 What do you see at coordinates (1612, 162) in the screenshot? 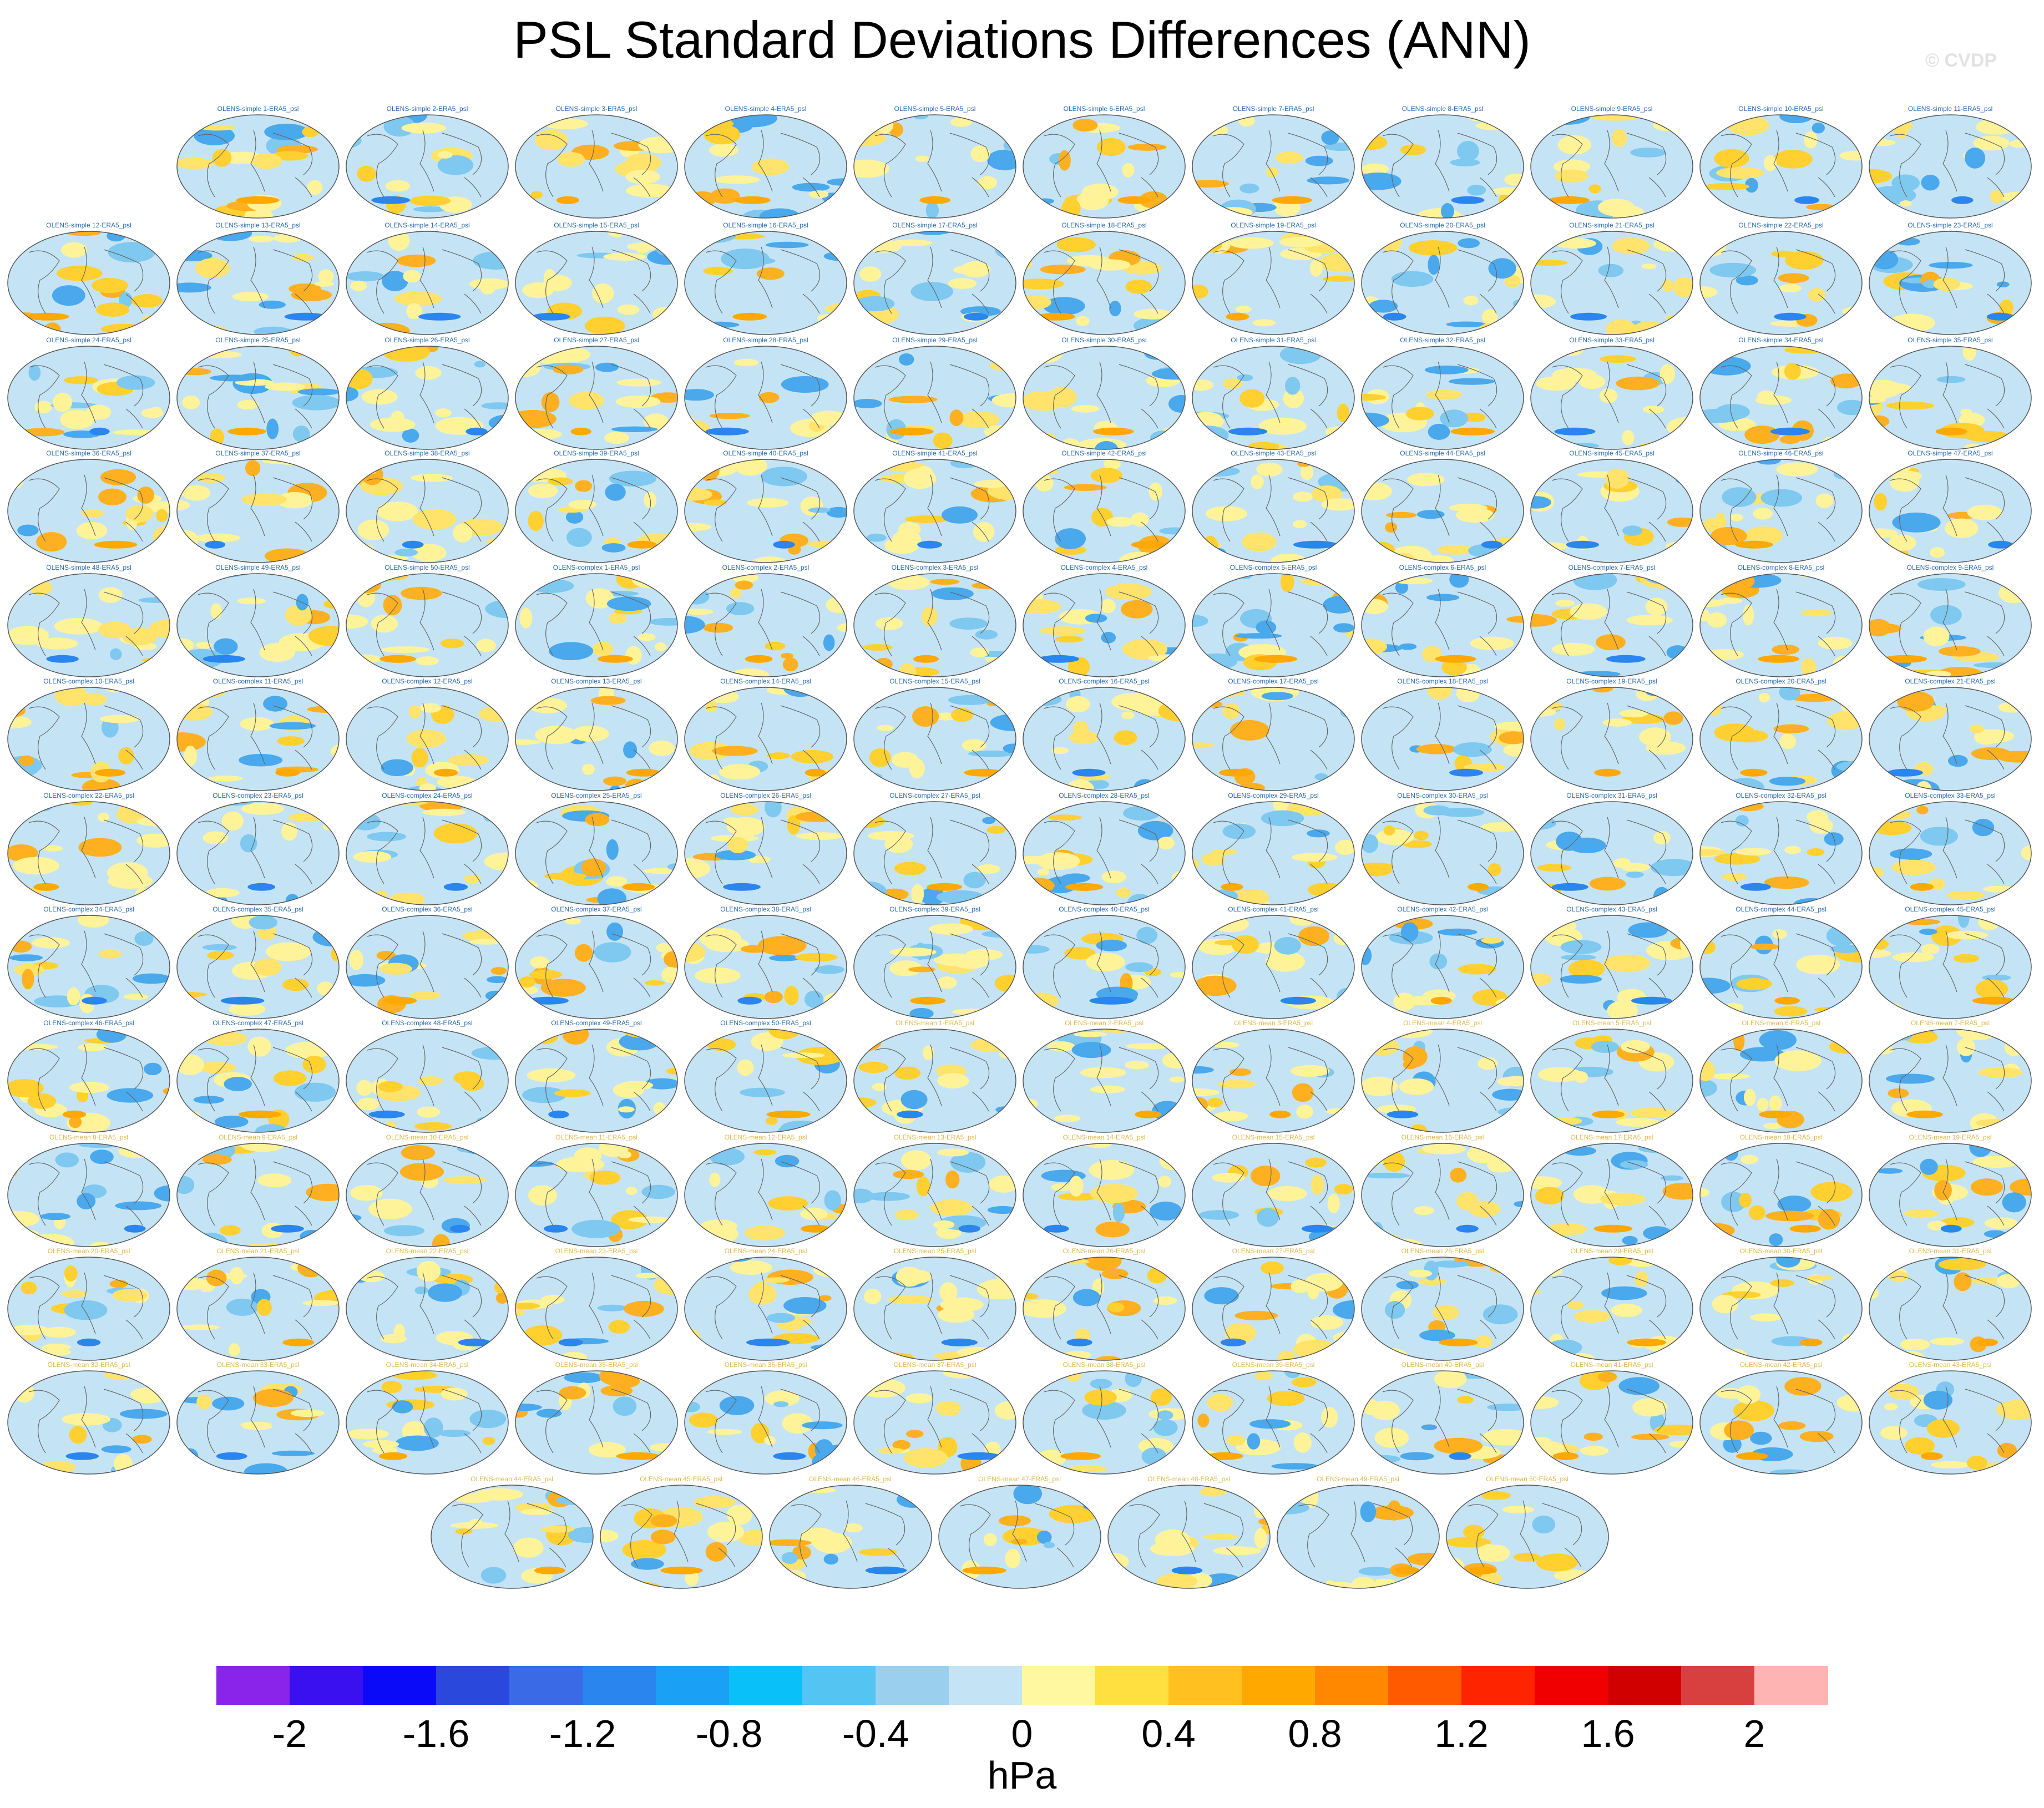
I see `map-panel: OLENS-simple 9-ERA5_psl` at bounding box center [1612, 162].